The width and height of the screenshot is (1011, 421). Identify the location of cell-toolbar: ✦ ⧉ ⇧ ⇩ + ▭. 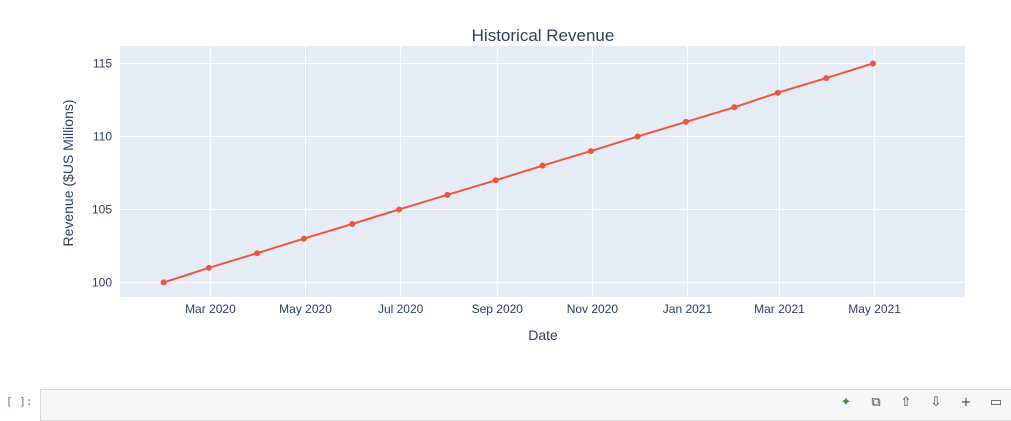
(921, 403).